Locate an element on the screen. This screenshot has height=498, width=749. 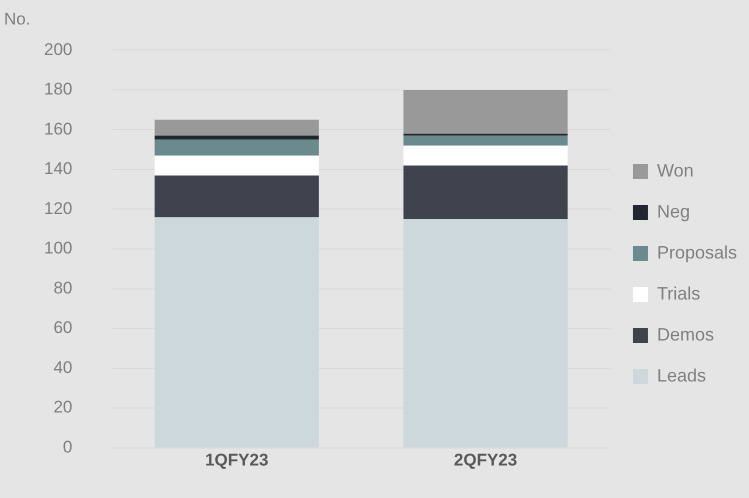
y-tick-label: 0 is located at coordinates (67, 446).